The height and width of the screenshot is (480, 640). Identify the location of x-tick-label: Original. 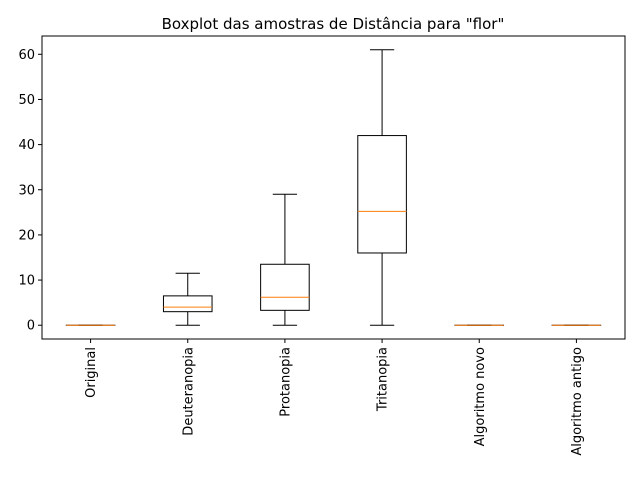
(91, 372).